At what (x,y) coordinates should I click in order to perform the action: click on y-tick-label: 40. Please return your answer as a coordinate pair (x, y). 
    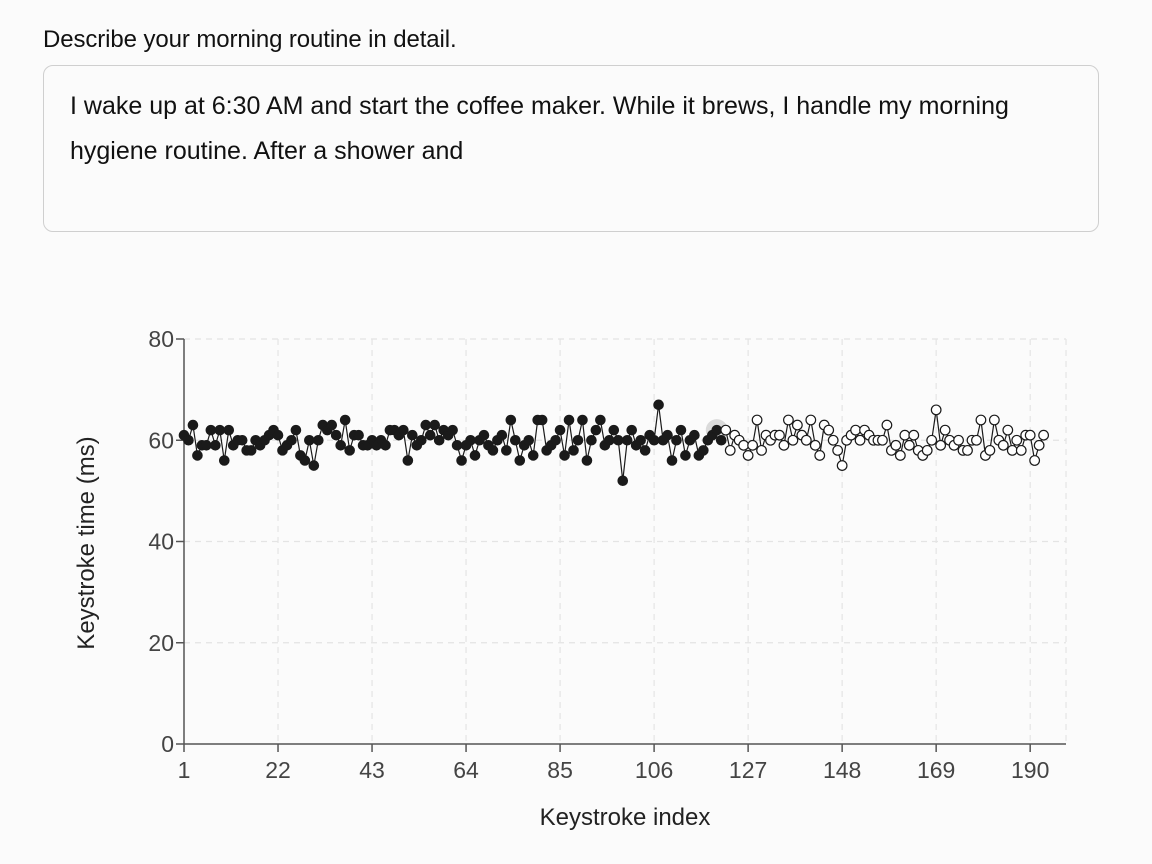
    Looking at the image, I should click on (161, 542).